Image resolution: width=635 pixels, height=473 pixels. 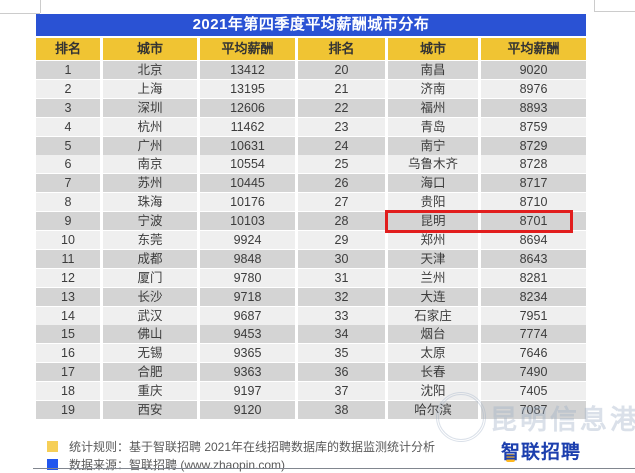 I want to click on rank-cell: 33, so click(x=341, y=315).